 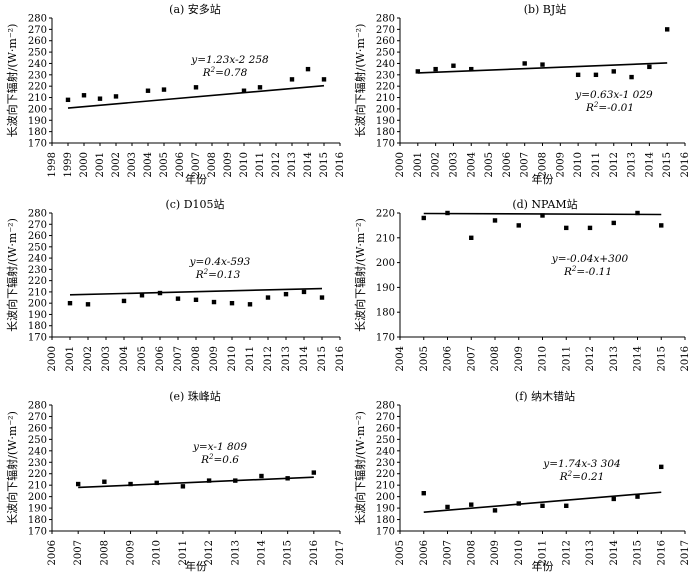 I want to click on y-tick-label: 250, so click(x=37, y=440).